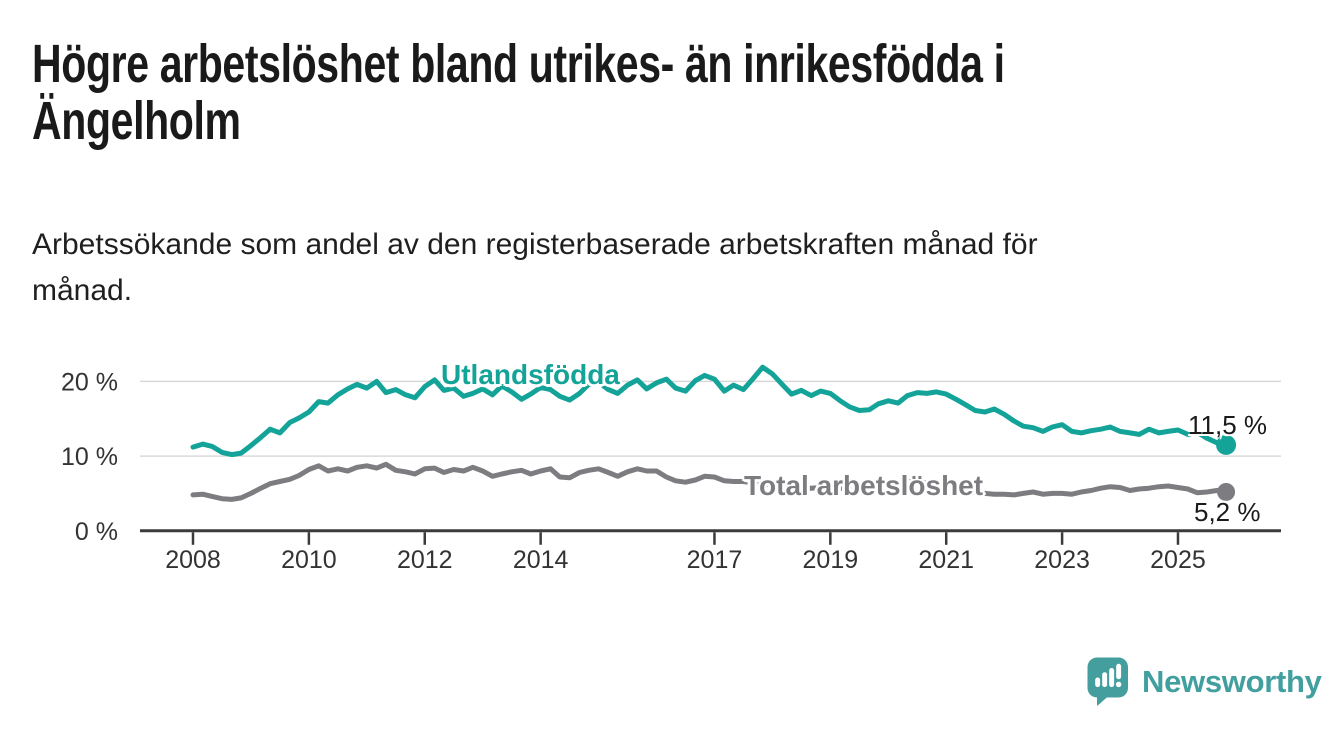 Image resolution: width=1340 pixels, height=734 pixels. What do you see at coordinates (82, 290) in the screenshot?
I see `subtitle-line-2: månad.` at bounding box center [82, 290].